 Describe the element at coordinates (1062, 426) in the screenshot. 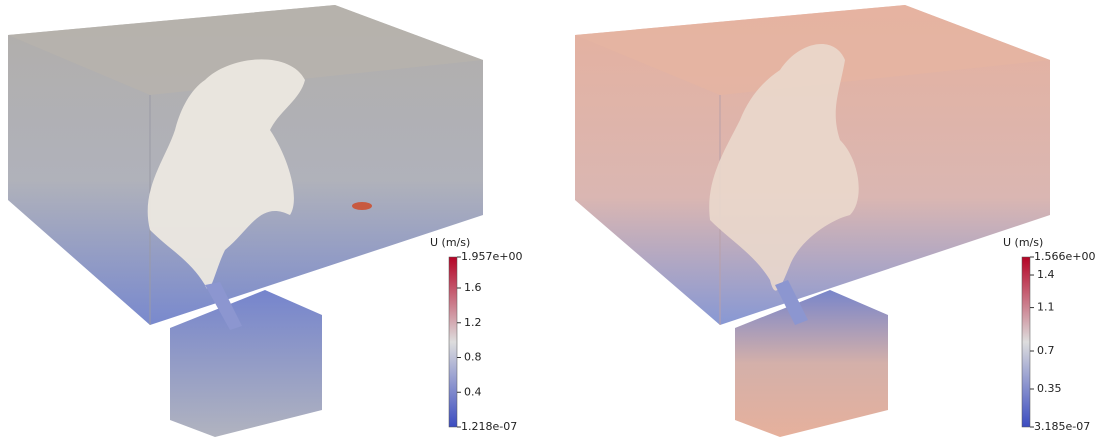

I see `range-label: 3.185e-07` at that location.